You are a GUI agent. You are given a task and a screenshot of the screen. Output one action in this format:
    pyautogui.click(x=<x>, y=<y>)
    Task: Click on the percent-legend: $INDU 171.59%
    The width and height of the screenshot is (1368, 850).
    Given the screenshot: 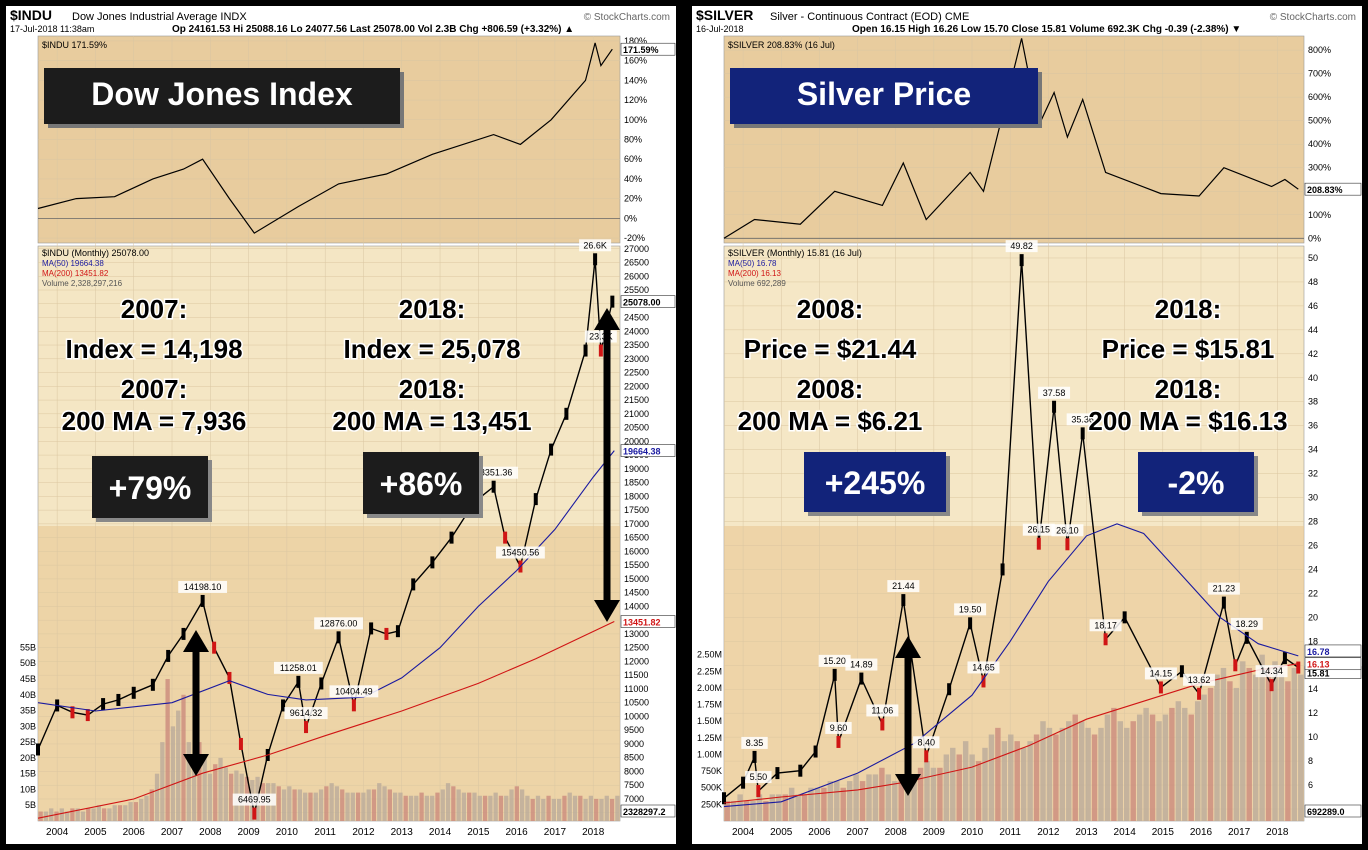 What is the action you would take?
    pyautogui.click(x=74, y=45)
    